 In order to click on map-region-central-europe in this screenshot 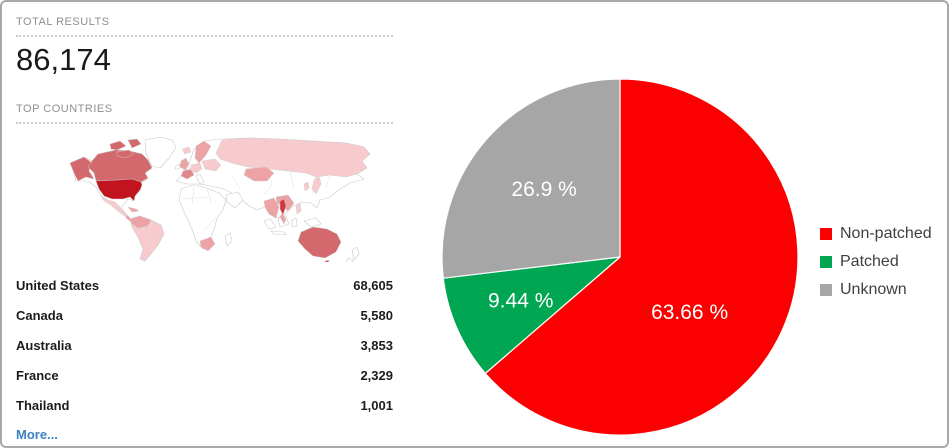, I will do `click(196, 167)`.